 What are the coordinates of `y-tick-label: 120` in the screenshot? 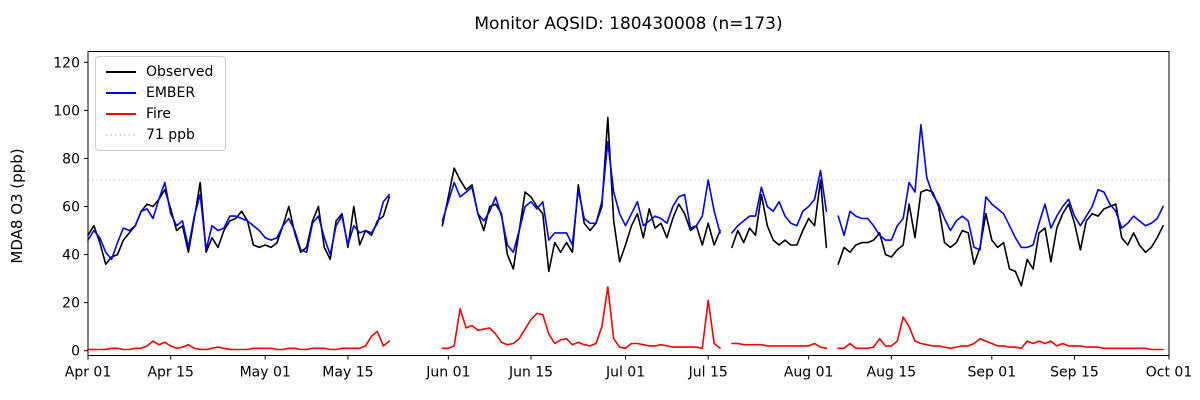 It's located at (66, 63).